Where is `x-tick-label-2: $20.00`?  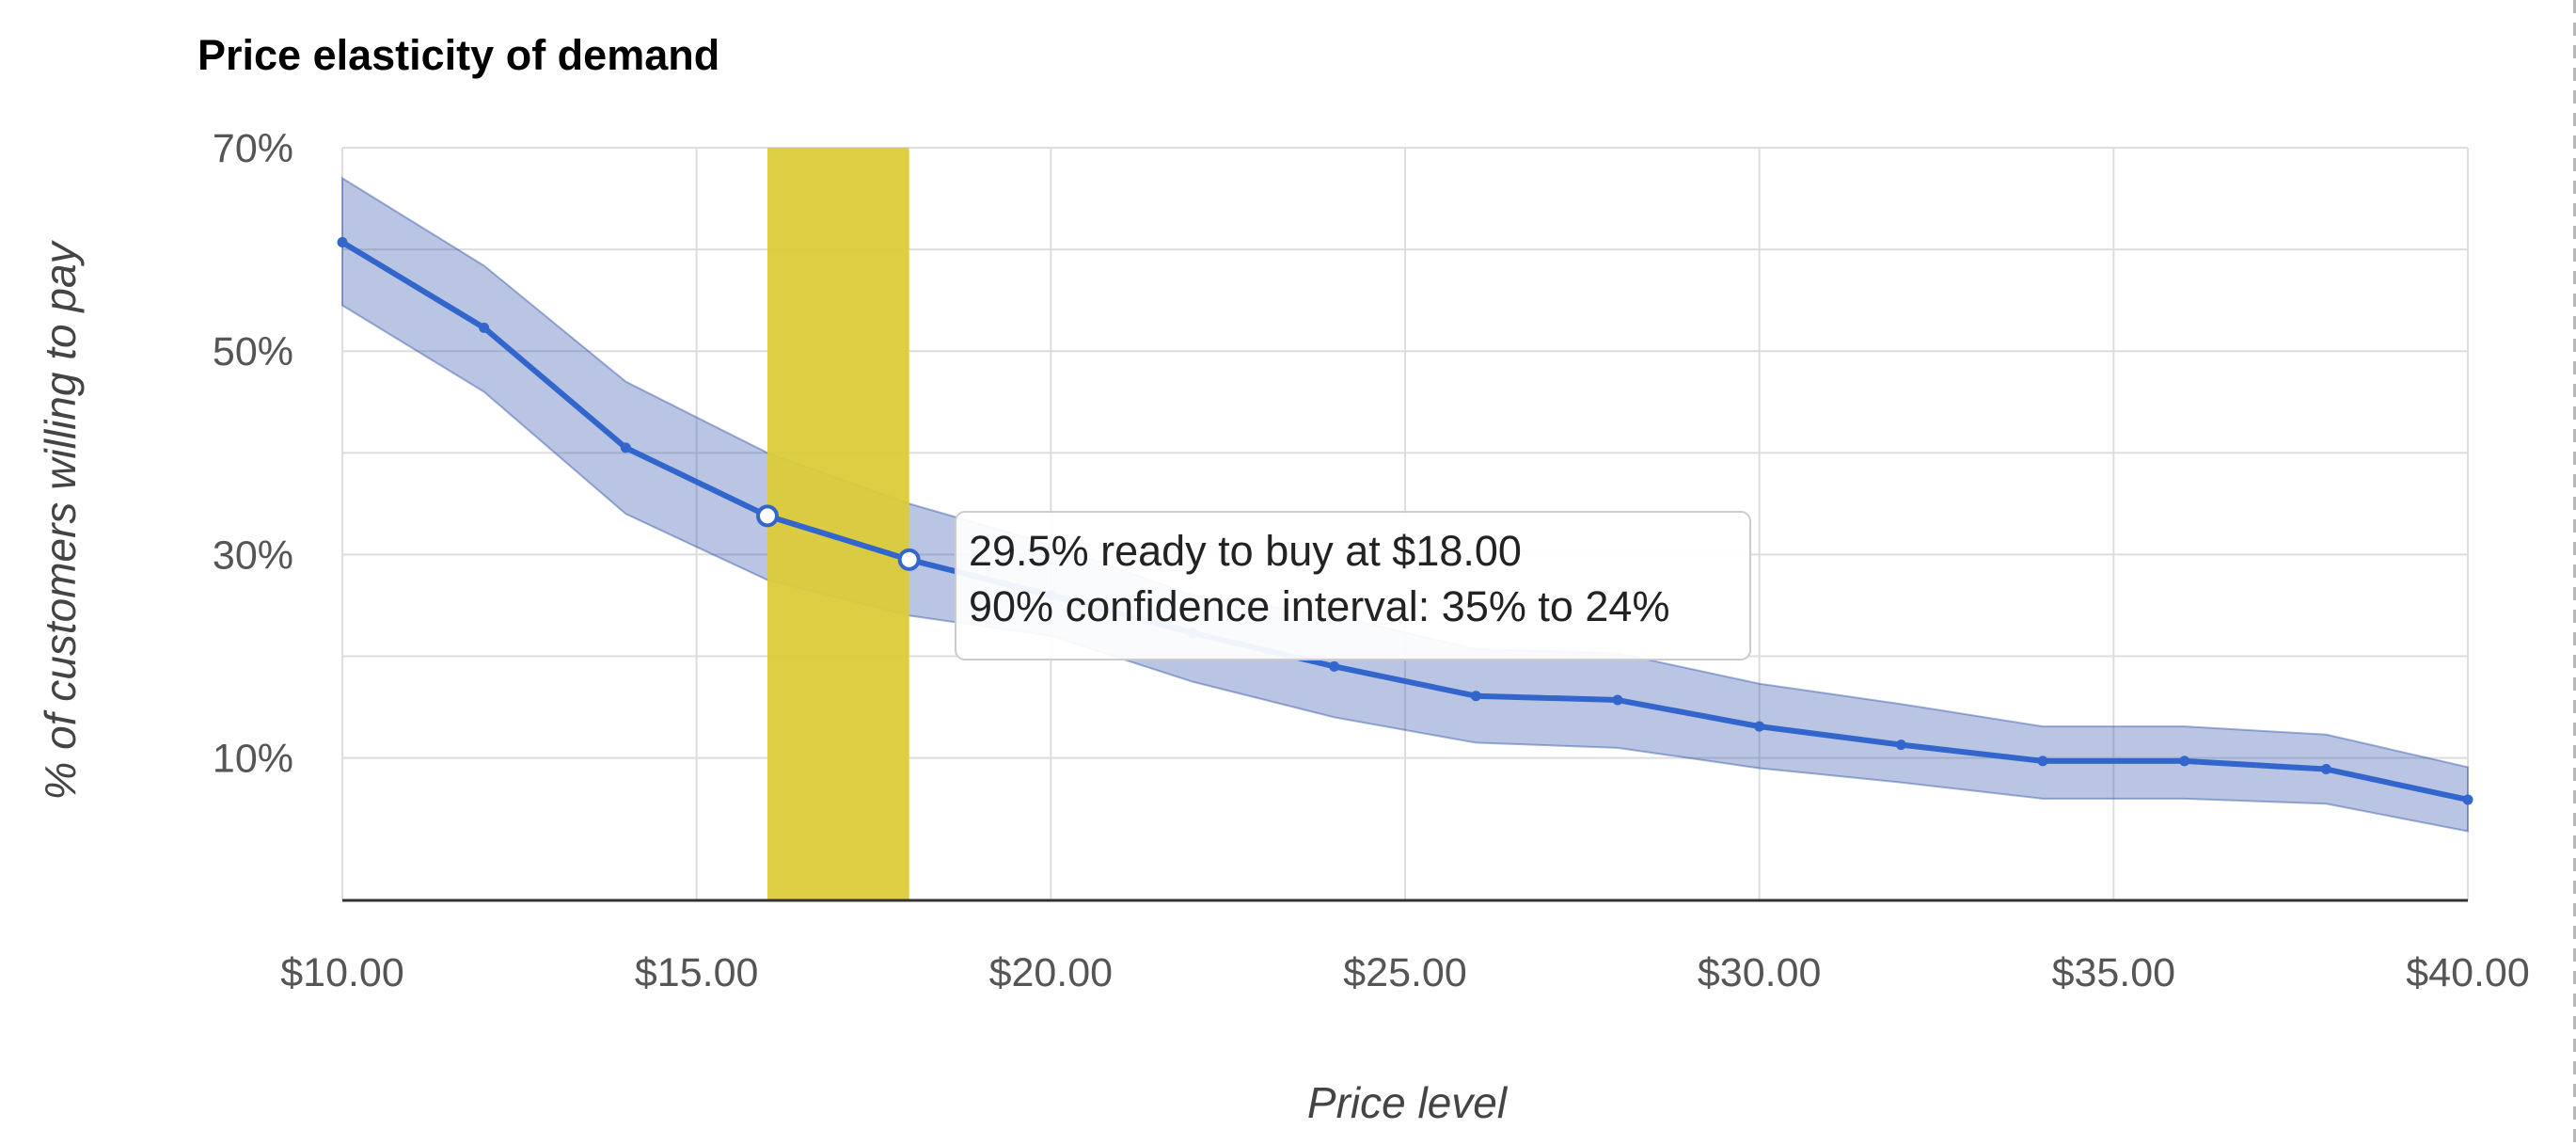
x-tick-label-2: $20.00 is located at coordinates (1051, 973).